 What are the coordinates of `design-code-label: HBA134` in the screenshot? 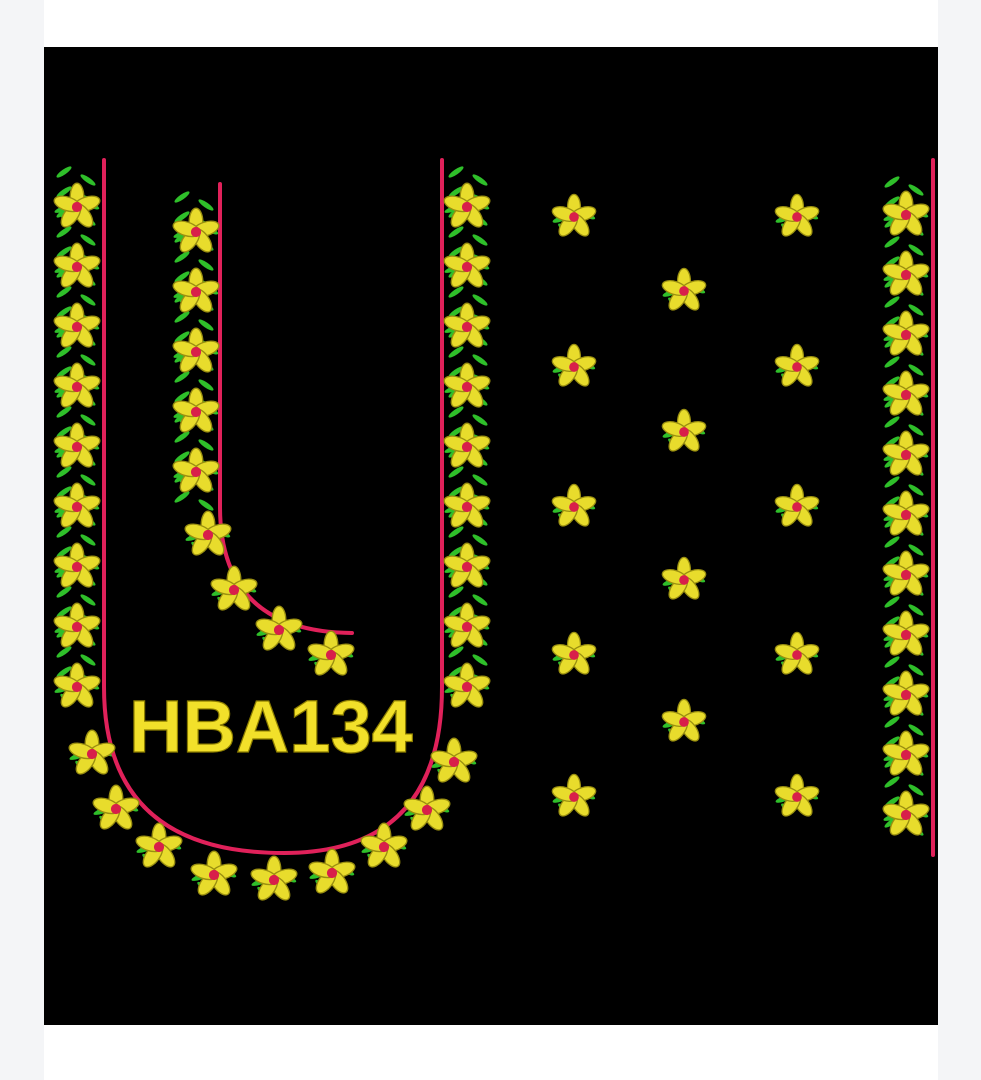 It's located at (271, 726).